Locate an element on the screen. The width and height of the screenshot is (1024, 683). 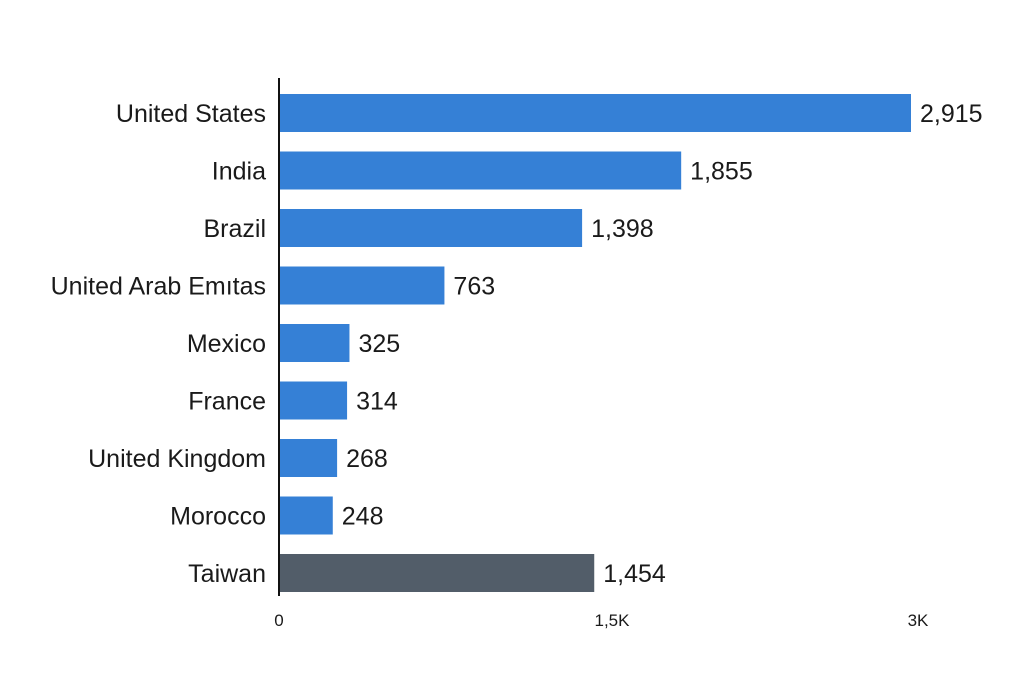
value-label-morocco: 248 is located at coordinates (363, 517).